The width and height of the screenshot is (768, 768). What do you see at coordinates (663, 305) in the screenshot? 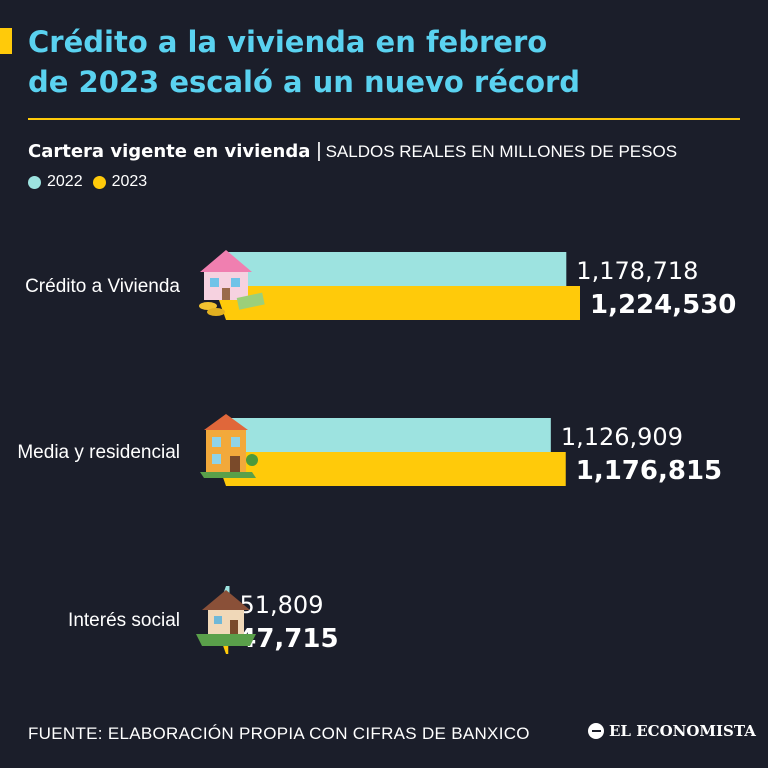
I see `value-label-2023: 1,224,530` at bounding box center [663, 305].